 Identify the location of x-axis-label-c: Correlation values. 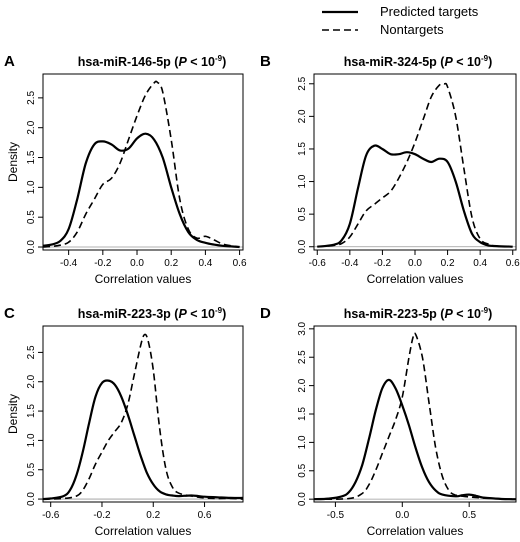
(143, 531).